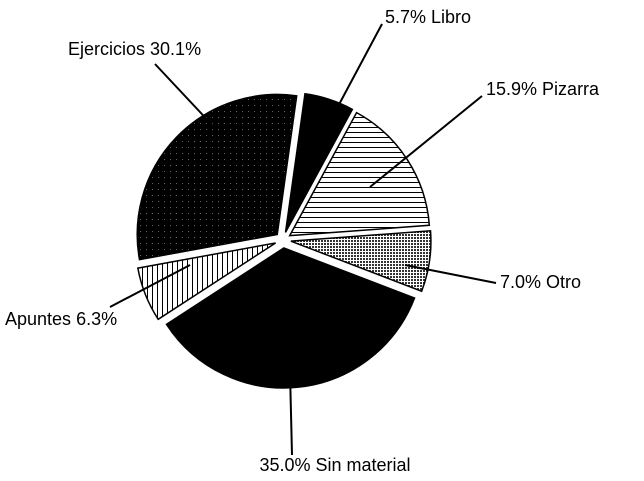 The image size is (644, 481). I want to click on slice-name: Pizarra, so click(571, 89).